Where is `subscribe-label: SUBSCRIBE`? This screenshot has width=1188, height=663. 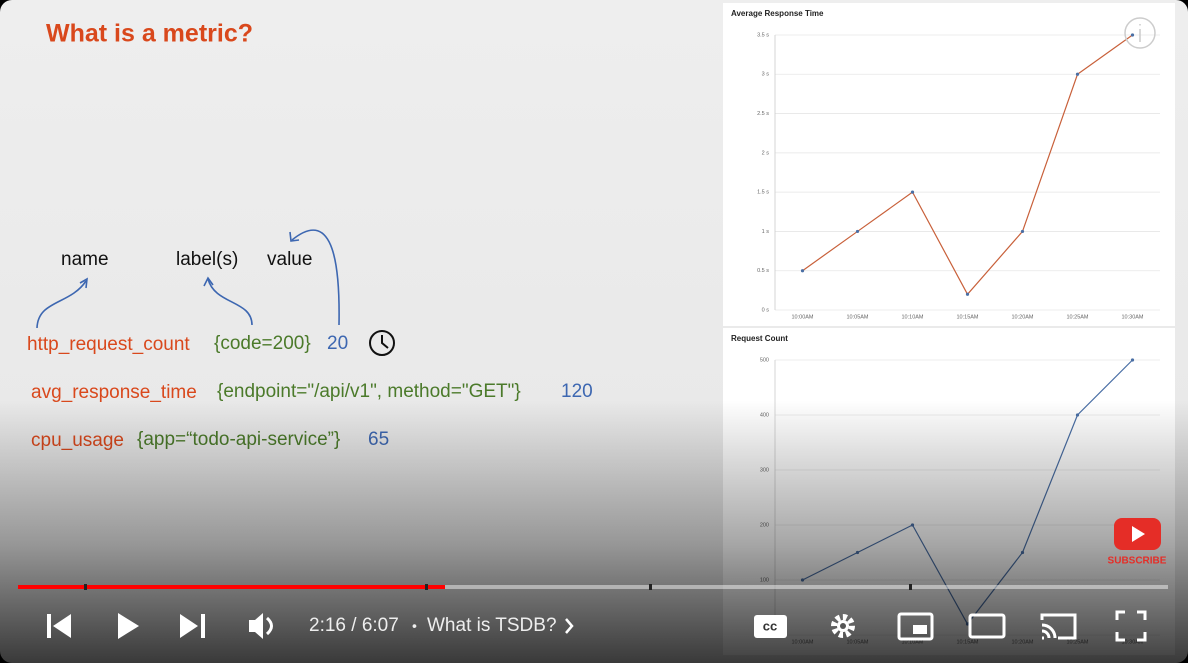 subscribe-label: SUBSCRIBE is located at coordinates (1137, 561).